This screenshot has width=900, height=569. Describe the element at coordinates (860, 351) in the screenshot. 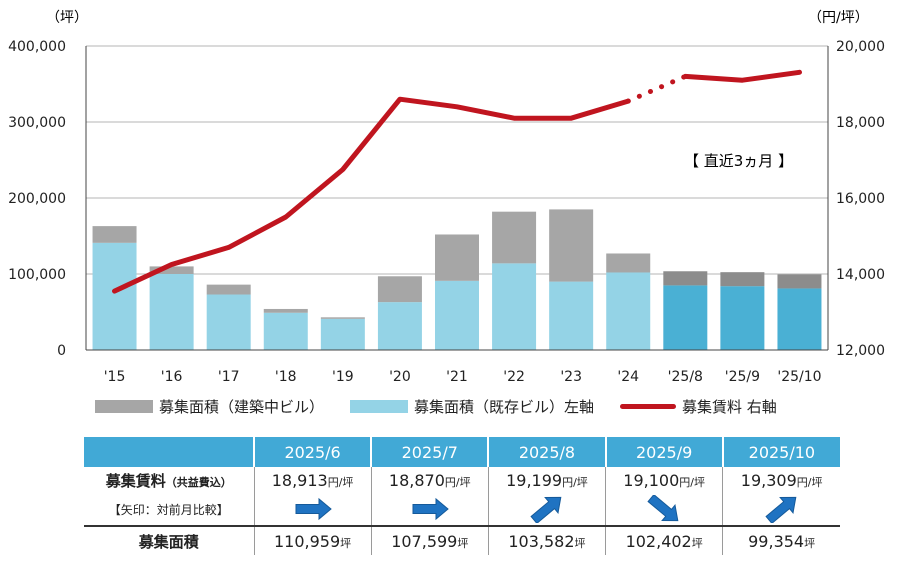

I see `right-tick-label: 12,000` at that location.